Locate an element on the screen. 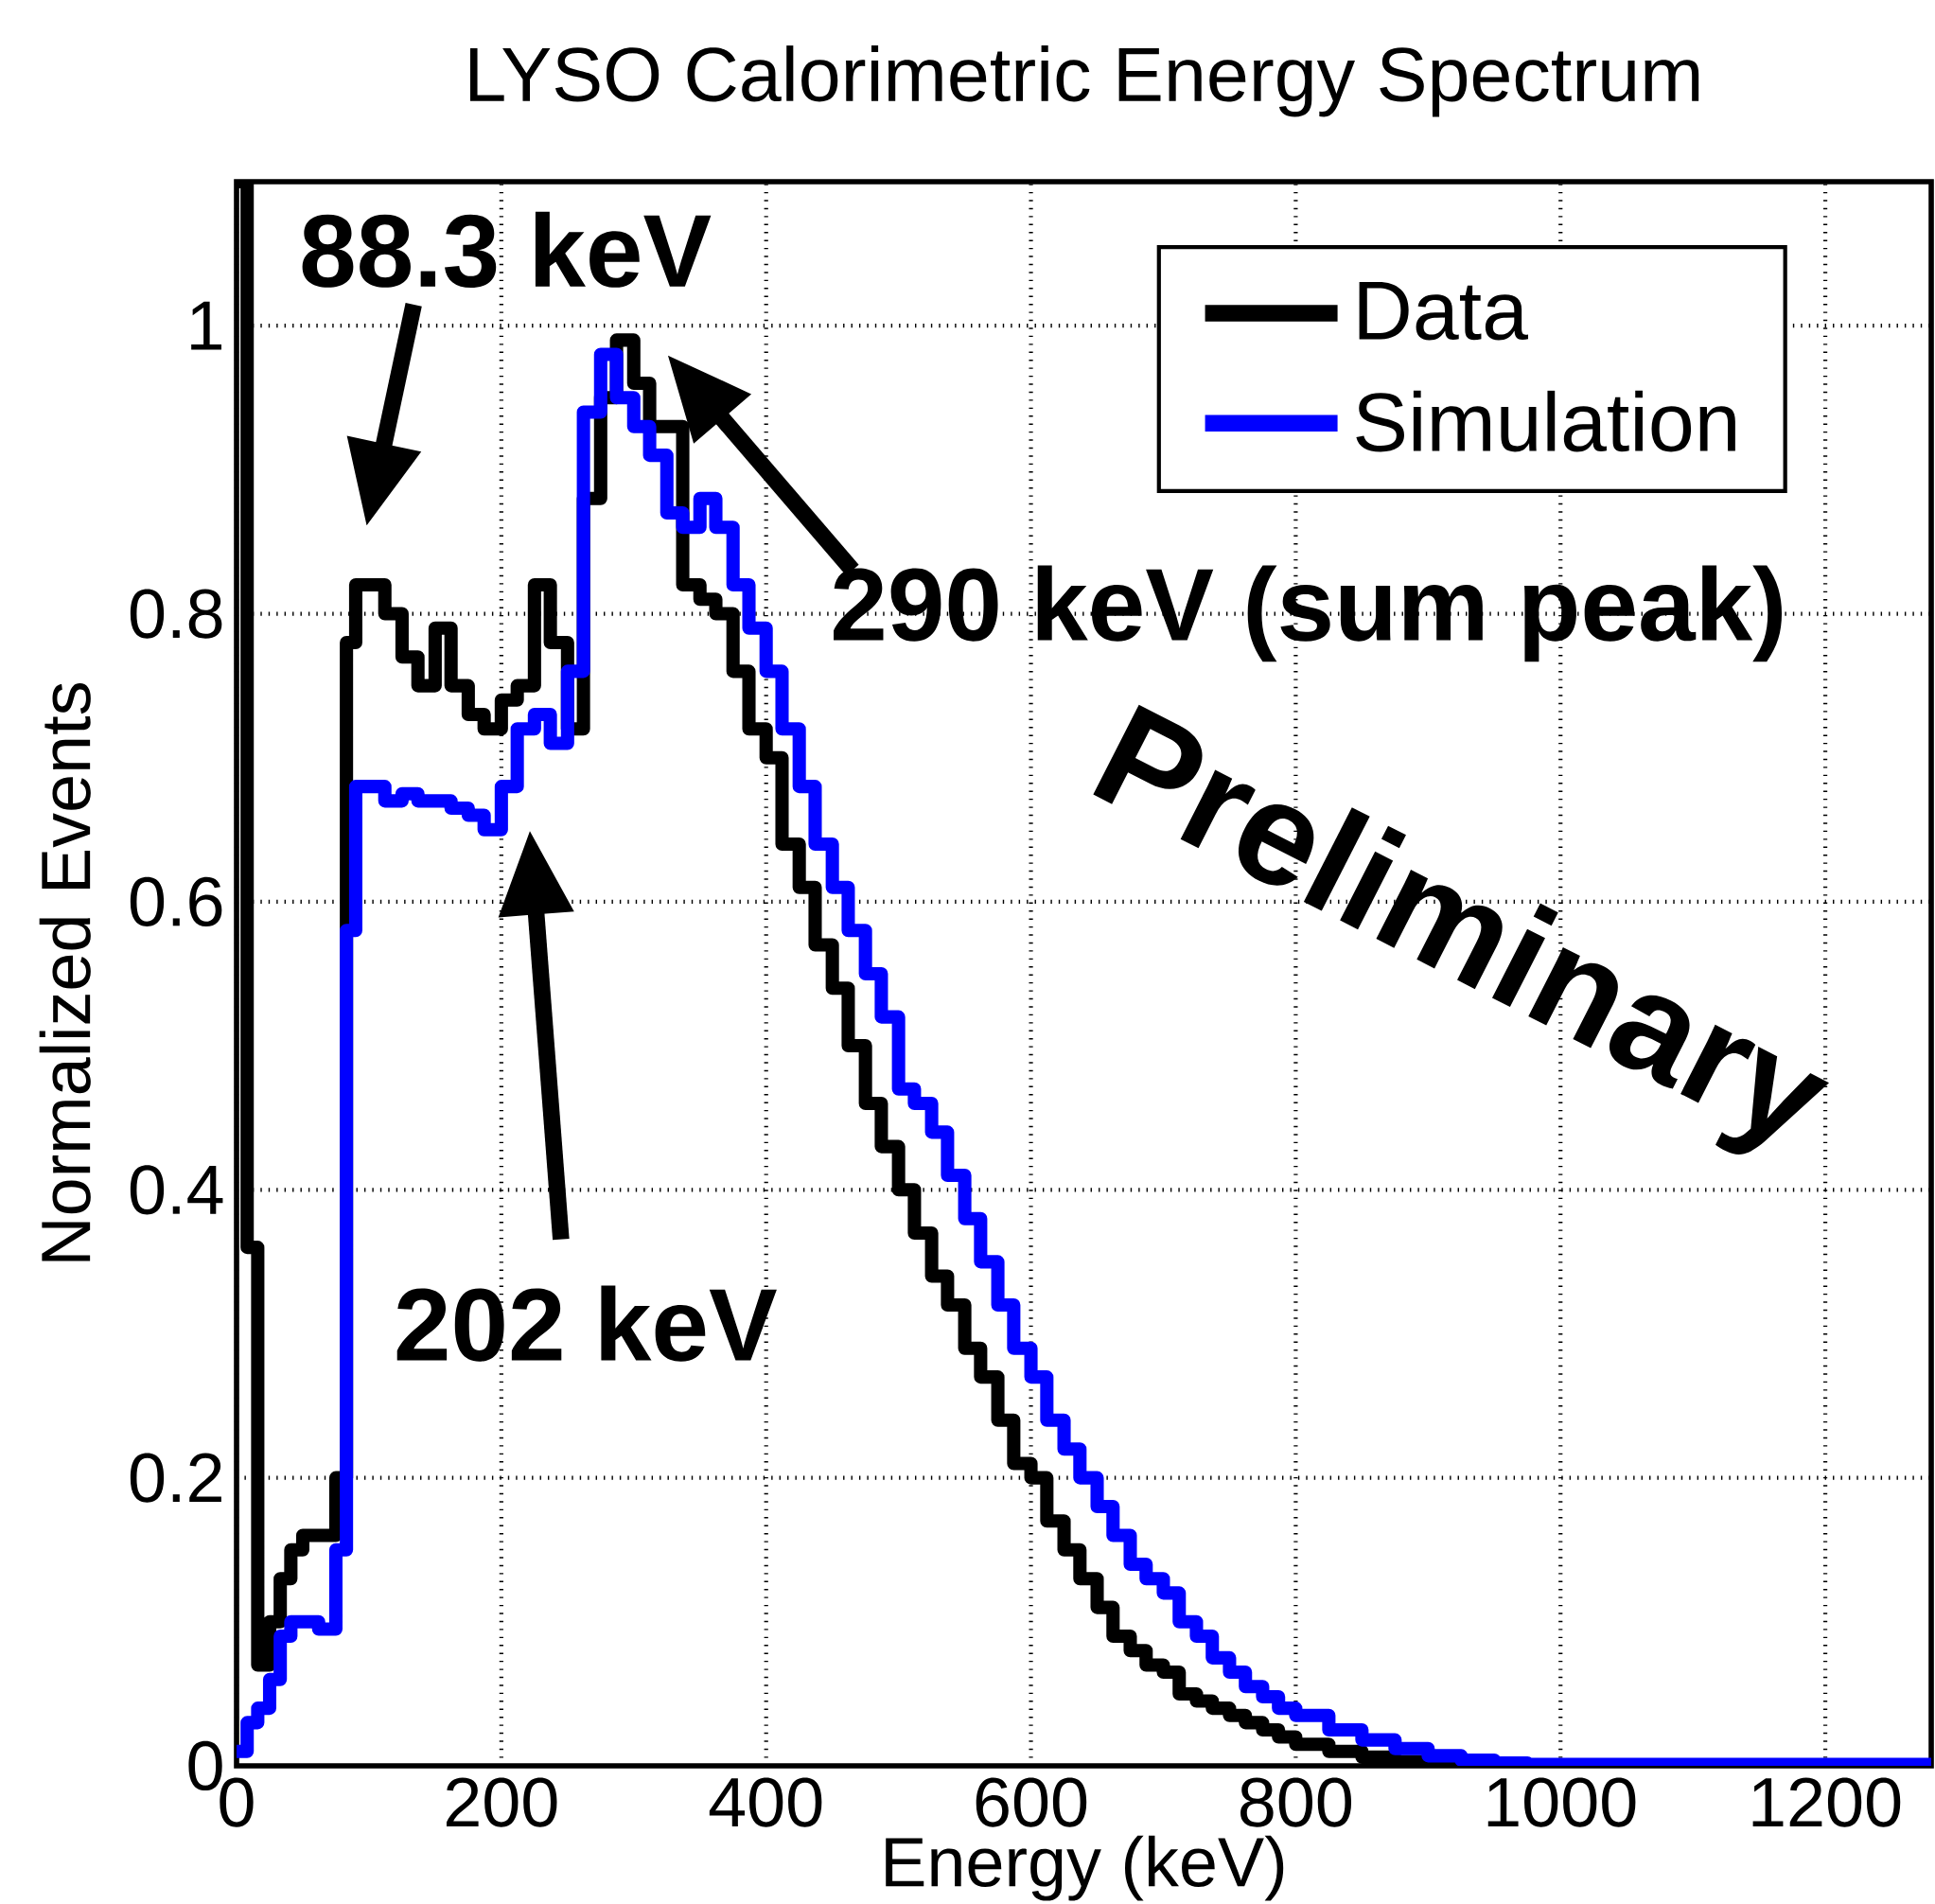  x-tick-label: 400 is located at coordinates (765, 1802).